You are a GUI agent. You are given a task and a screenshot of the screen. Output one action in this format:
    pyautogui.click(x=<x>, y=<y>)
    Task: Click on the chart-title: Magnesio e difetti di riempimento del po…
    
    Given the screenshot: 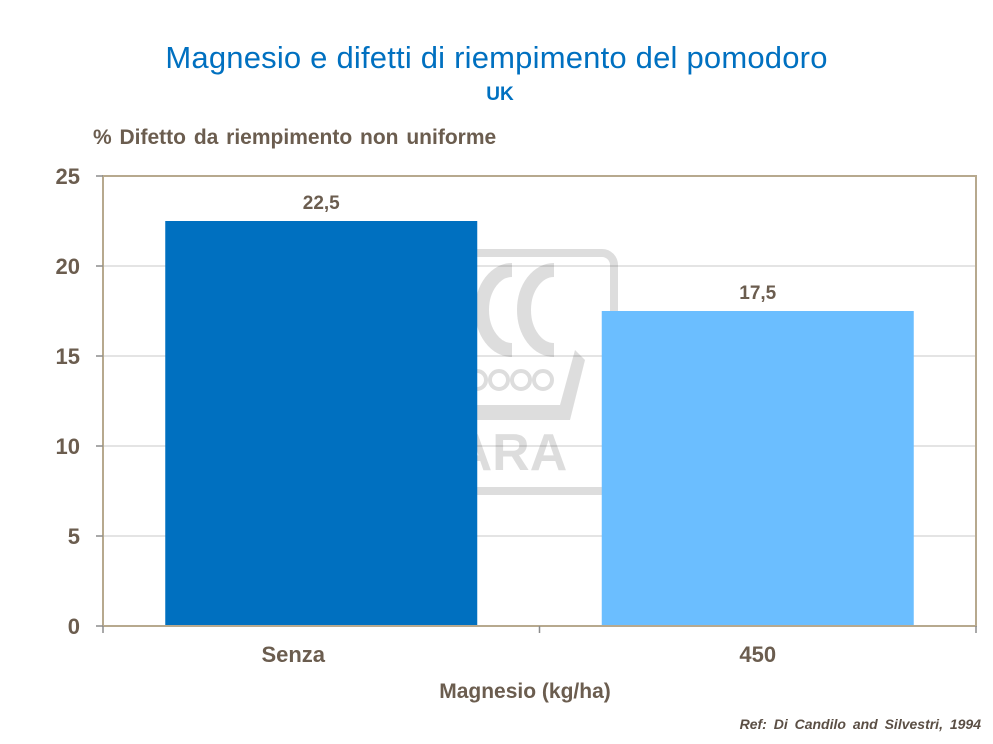 What is the action you would take?
    pyautogui.click(x=496, y=57)
    